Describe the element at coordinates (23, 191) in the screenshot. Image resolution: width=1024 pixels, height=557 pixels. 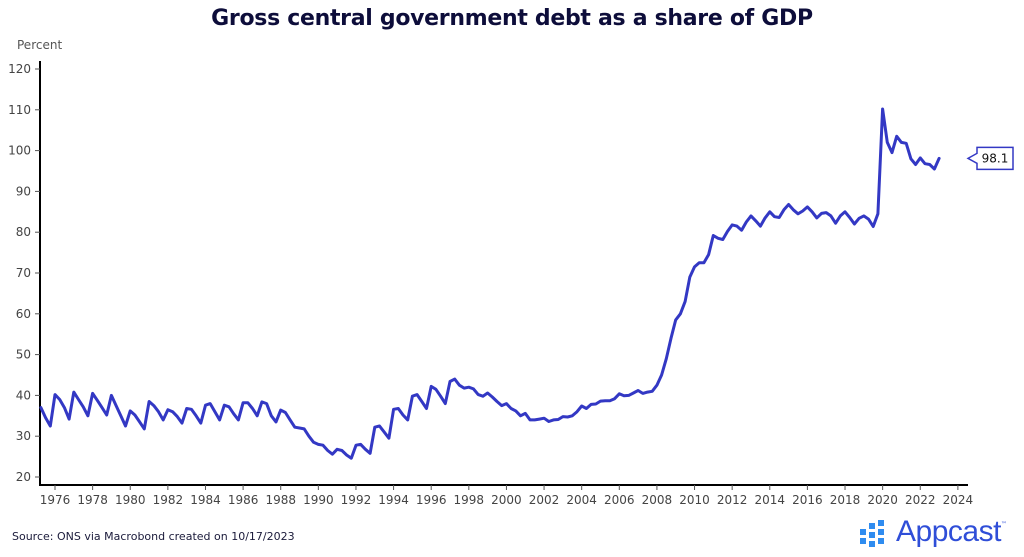
I see `y-tick-label: 90` at that location.